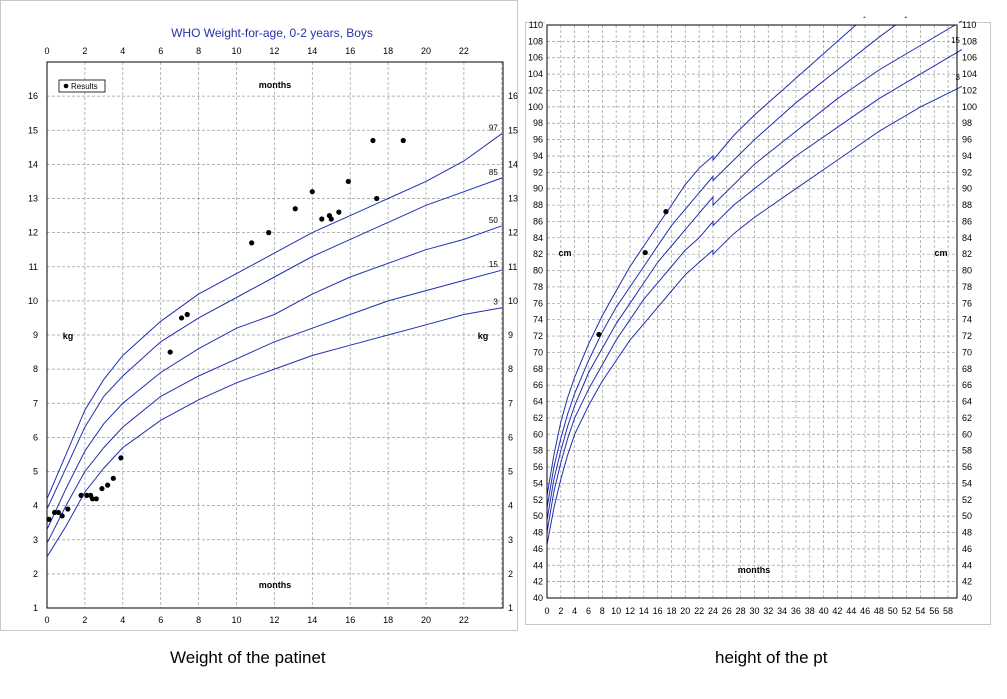 This screenshot has height=699, width=1007. What do you see at coordinates (513, 96) in the screenshot?
I see `y-tick-label-right: 16` at bounding box center [513, 96].